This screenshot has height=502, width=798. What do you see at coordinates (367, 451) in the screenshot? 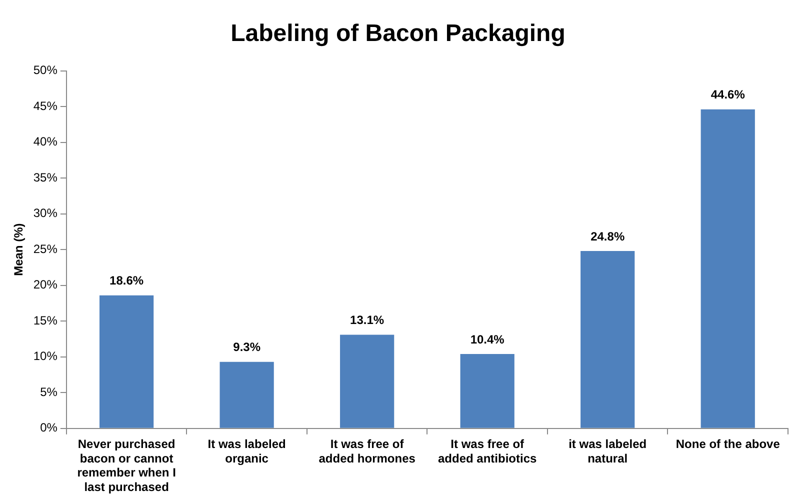
I see `x-tick-label: It was free of added hormones` at bounding box center [367, 451].